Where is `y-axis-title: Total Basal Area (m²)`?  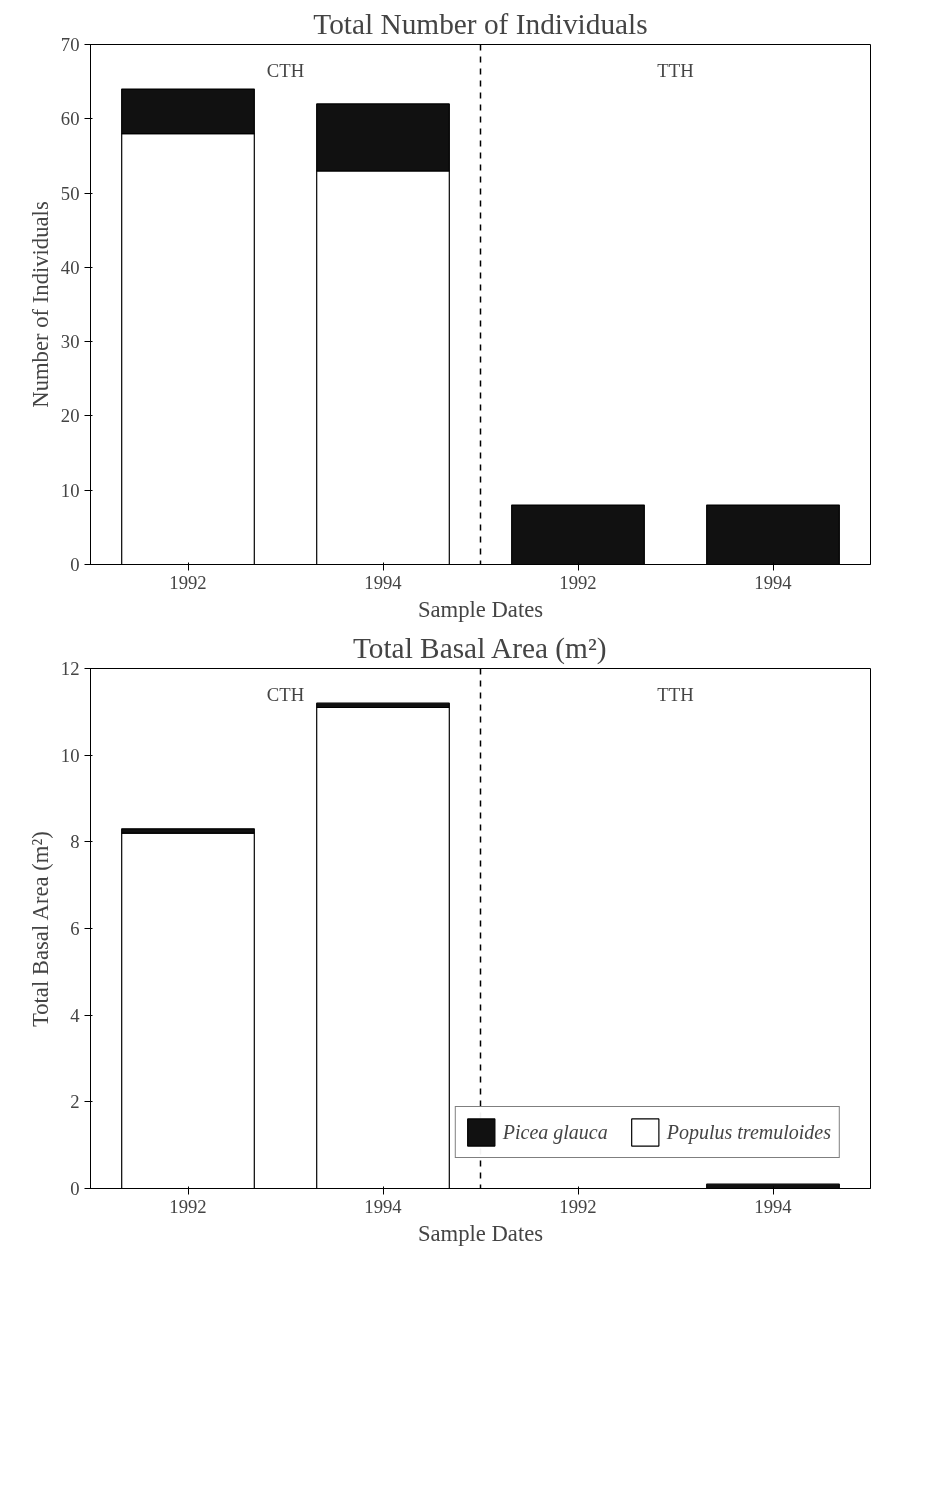
y-axis-title: Total Basal Area (m²) is located at coordinates (40, 929).